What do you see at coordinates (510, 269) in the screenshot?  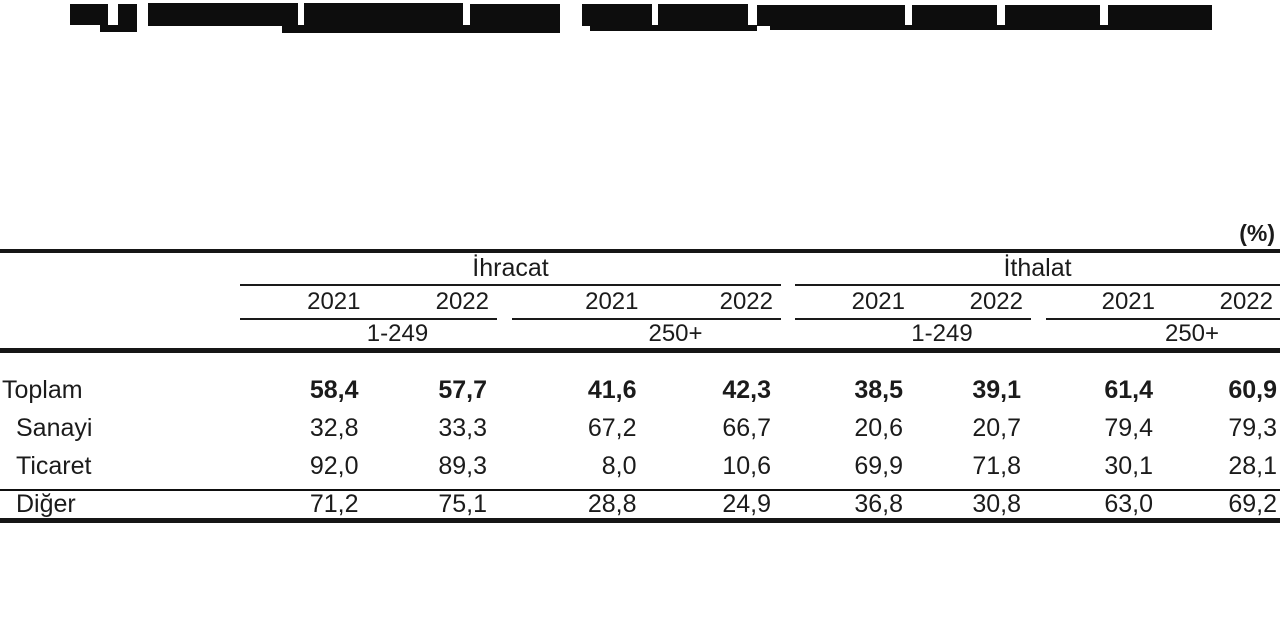 I see `group-label-ihracat: İhracat` at bounding box center [510, 269].